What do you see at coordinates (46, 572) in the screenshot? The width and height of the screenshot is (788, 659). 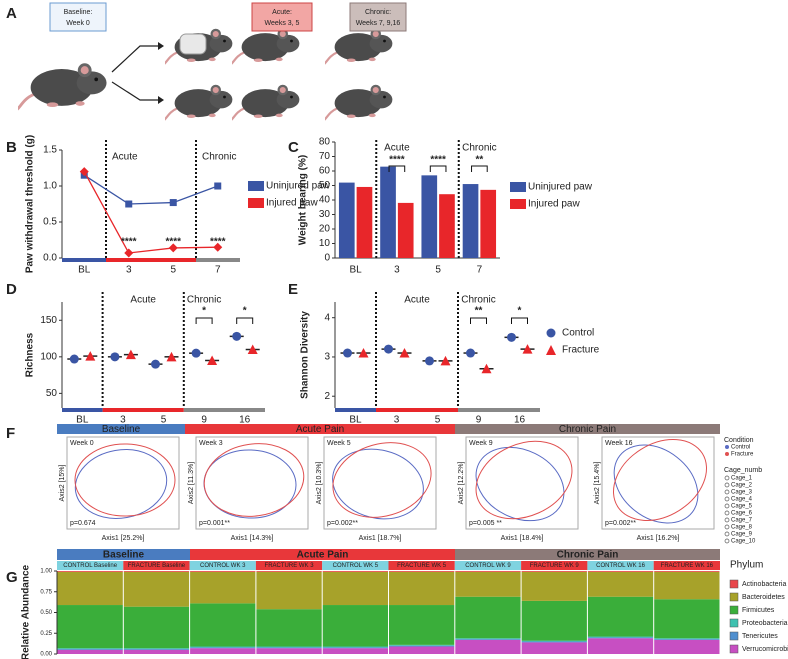 I see `y-tick-label: 1.00` at bounding box center [46, 572].